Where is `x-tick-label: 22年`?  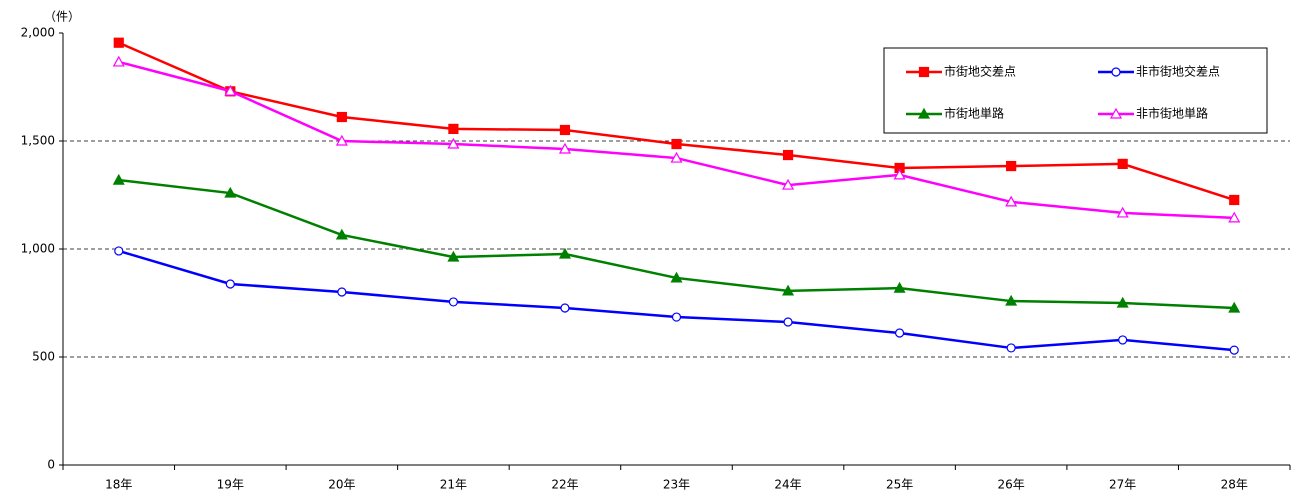 x-tick-label: 22年 is located at coordinates (564, 485).